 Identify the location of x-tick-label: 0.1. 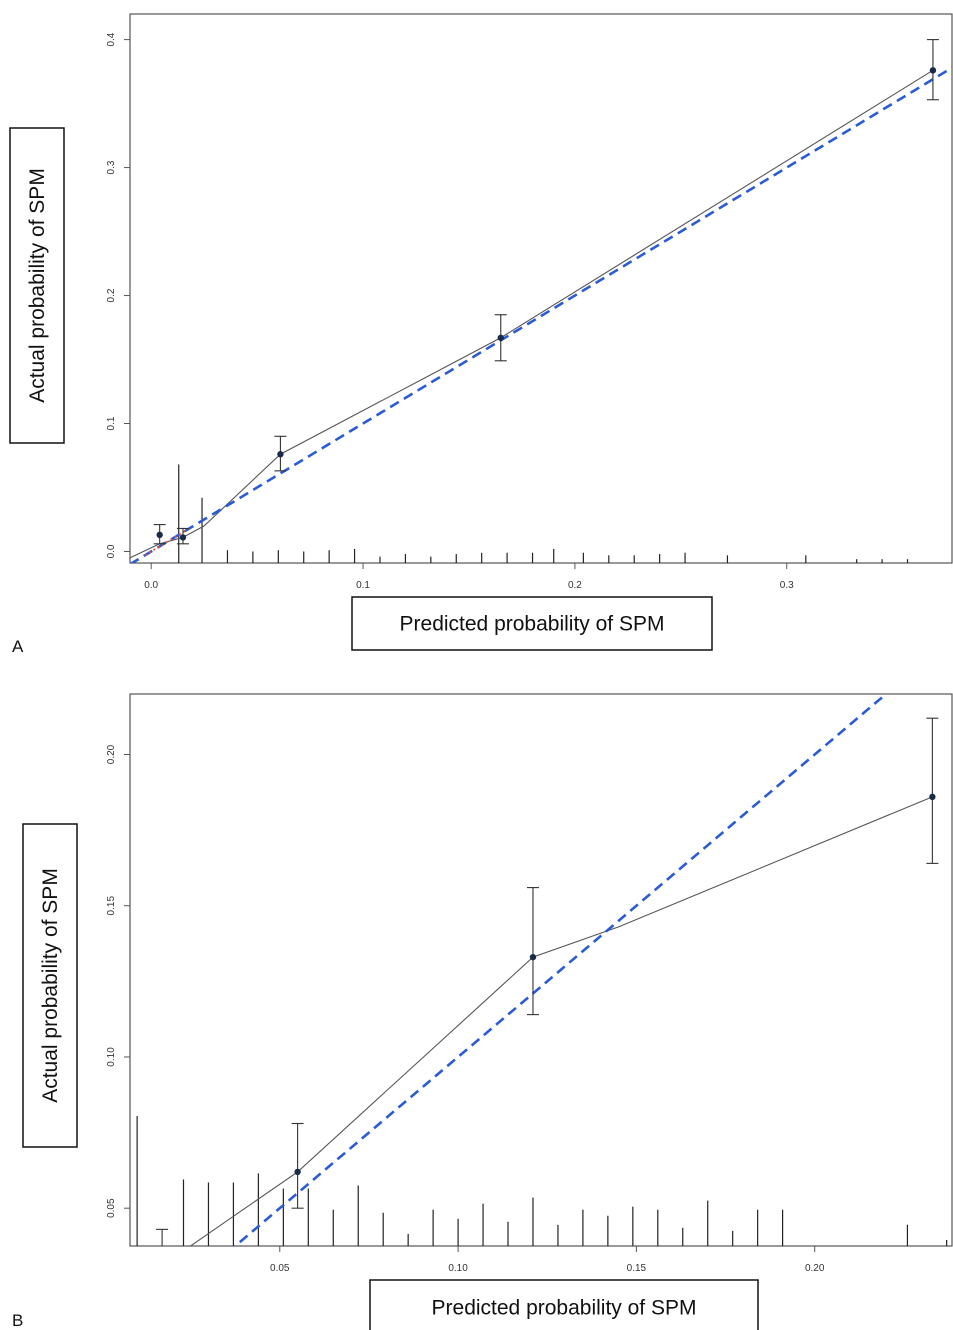
(363, 585).